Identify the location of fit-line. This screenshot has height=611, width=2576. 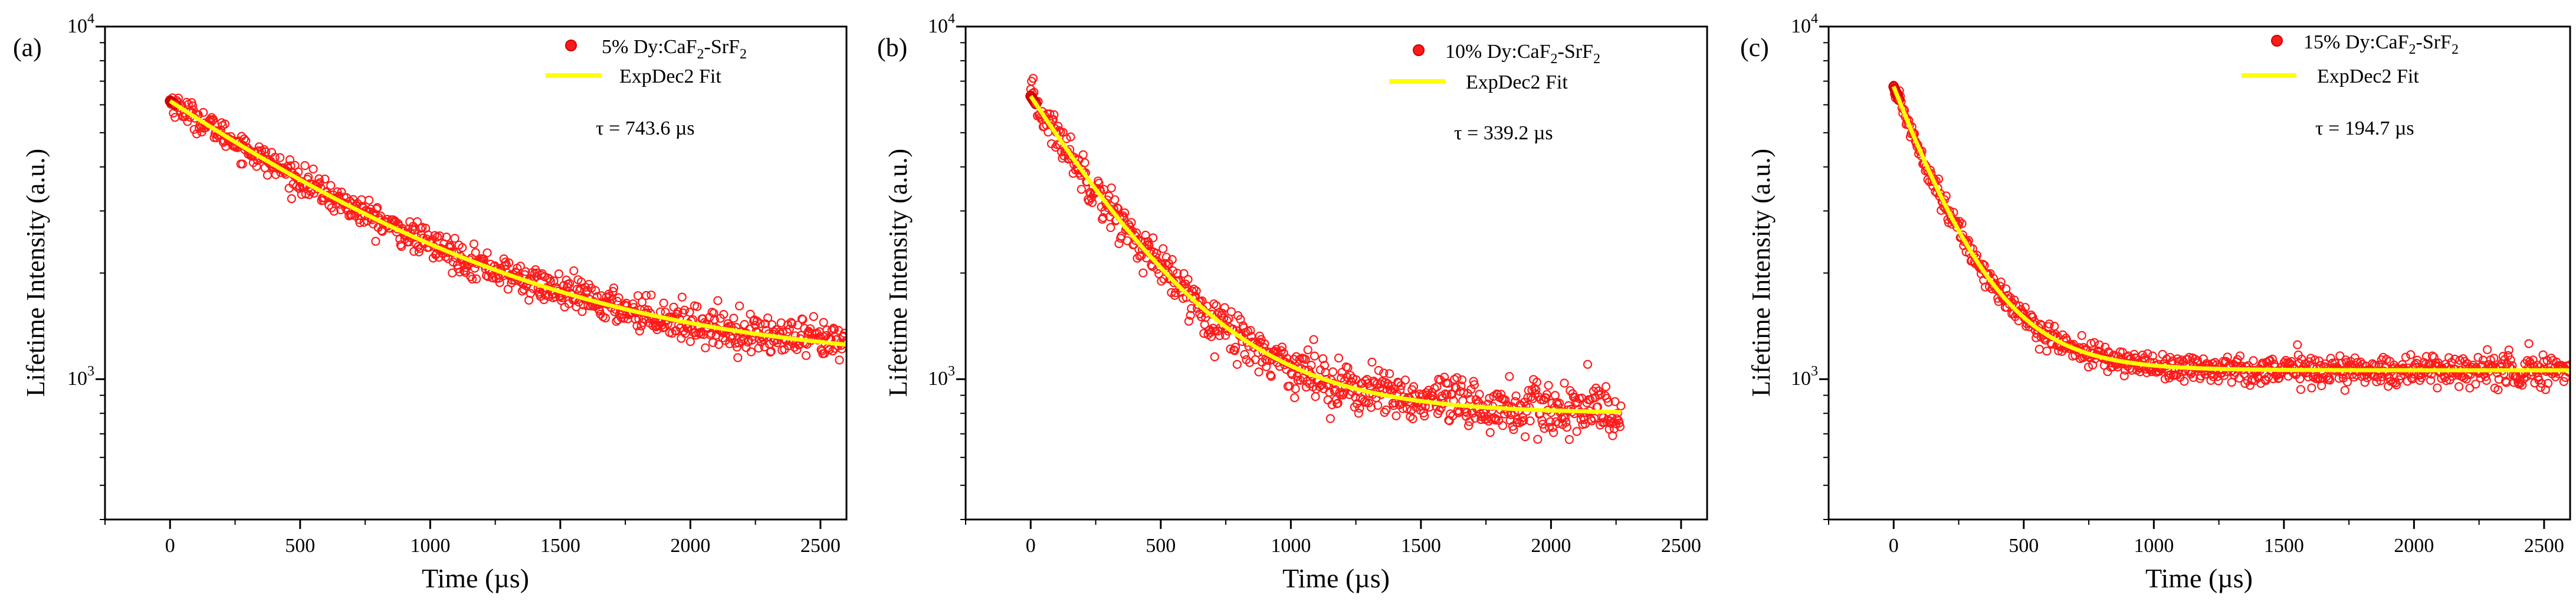
(507, 223).